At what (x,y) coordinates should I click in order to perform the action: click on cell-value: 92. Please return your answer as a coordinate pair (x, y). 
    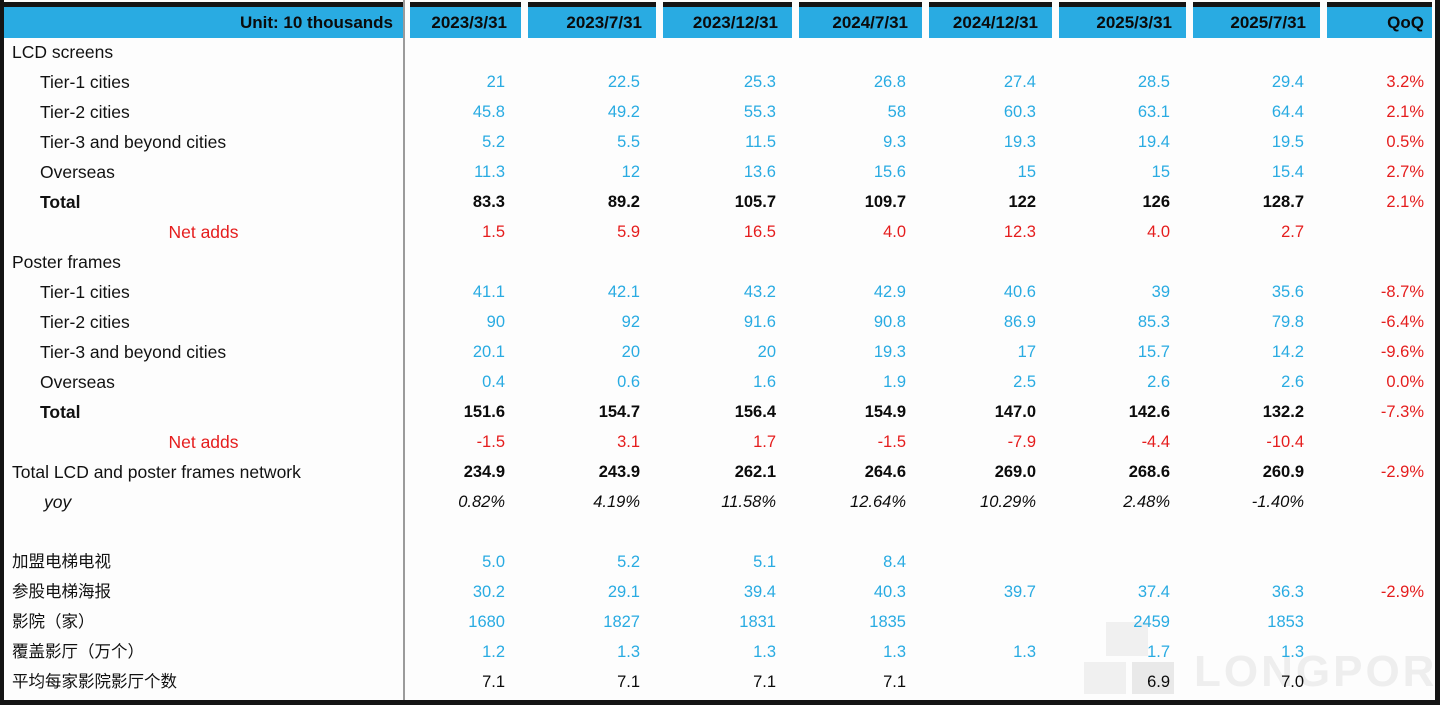
    Looking at the image, I should click on (630, 322).